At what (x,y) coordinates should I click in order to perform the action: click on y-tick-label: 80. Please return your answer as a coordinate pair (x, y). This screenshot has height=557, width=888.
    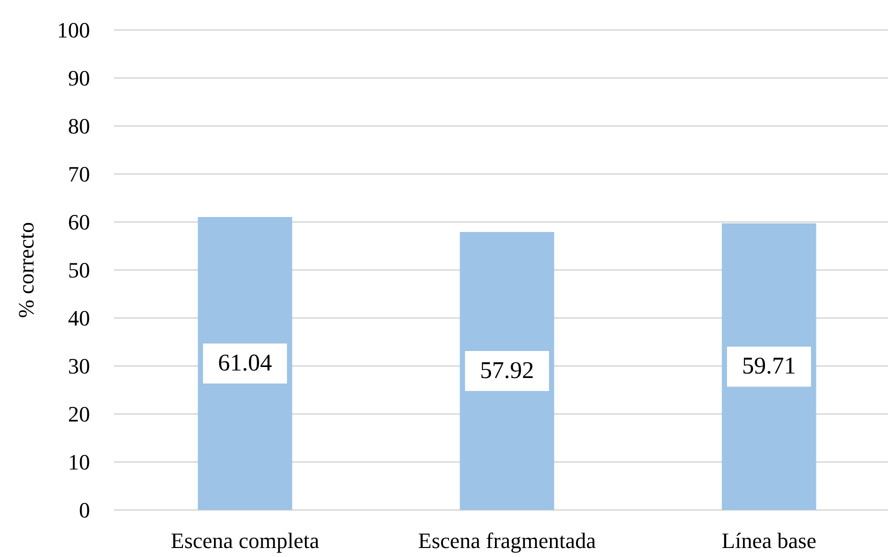
    Looking at the image, I should click on (79, 126).